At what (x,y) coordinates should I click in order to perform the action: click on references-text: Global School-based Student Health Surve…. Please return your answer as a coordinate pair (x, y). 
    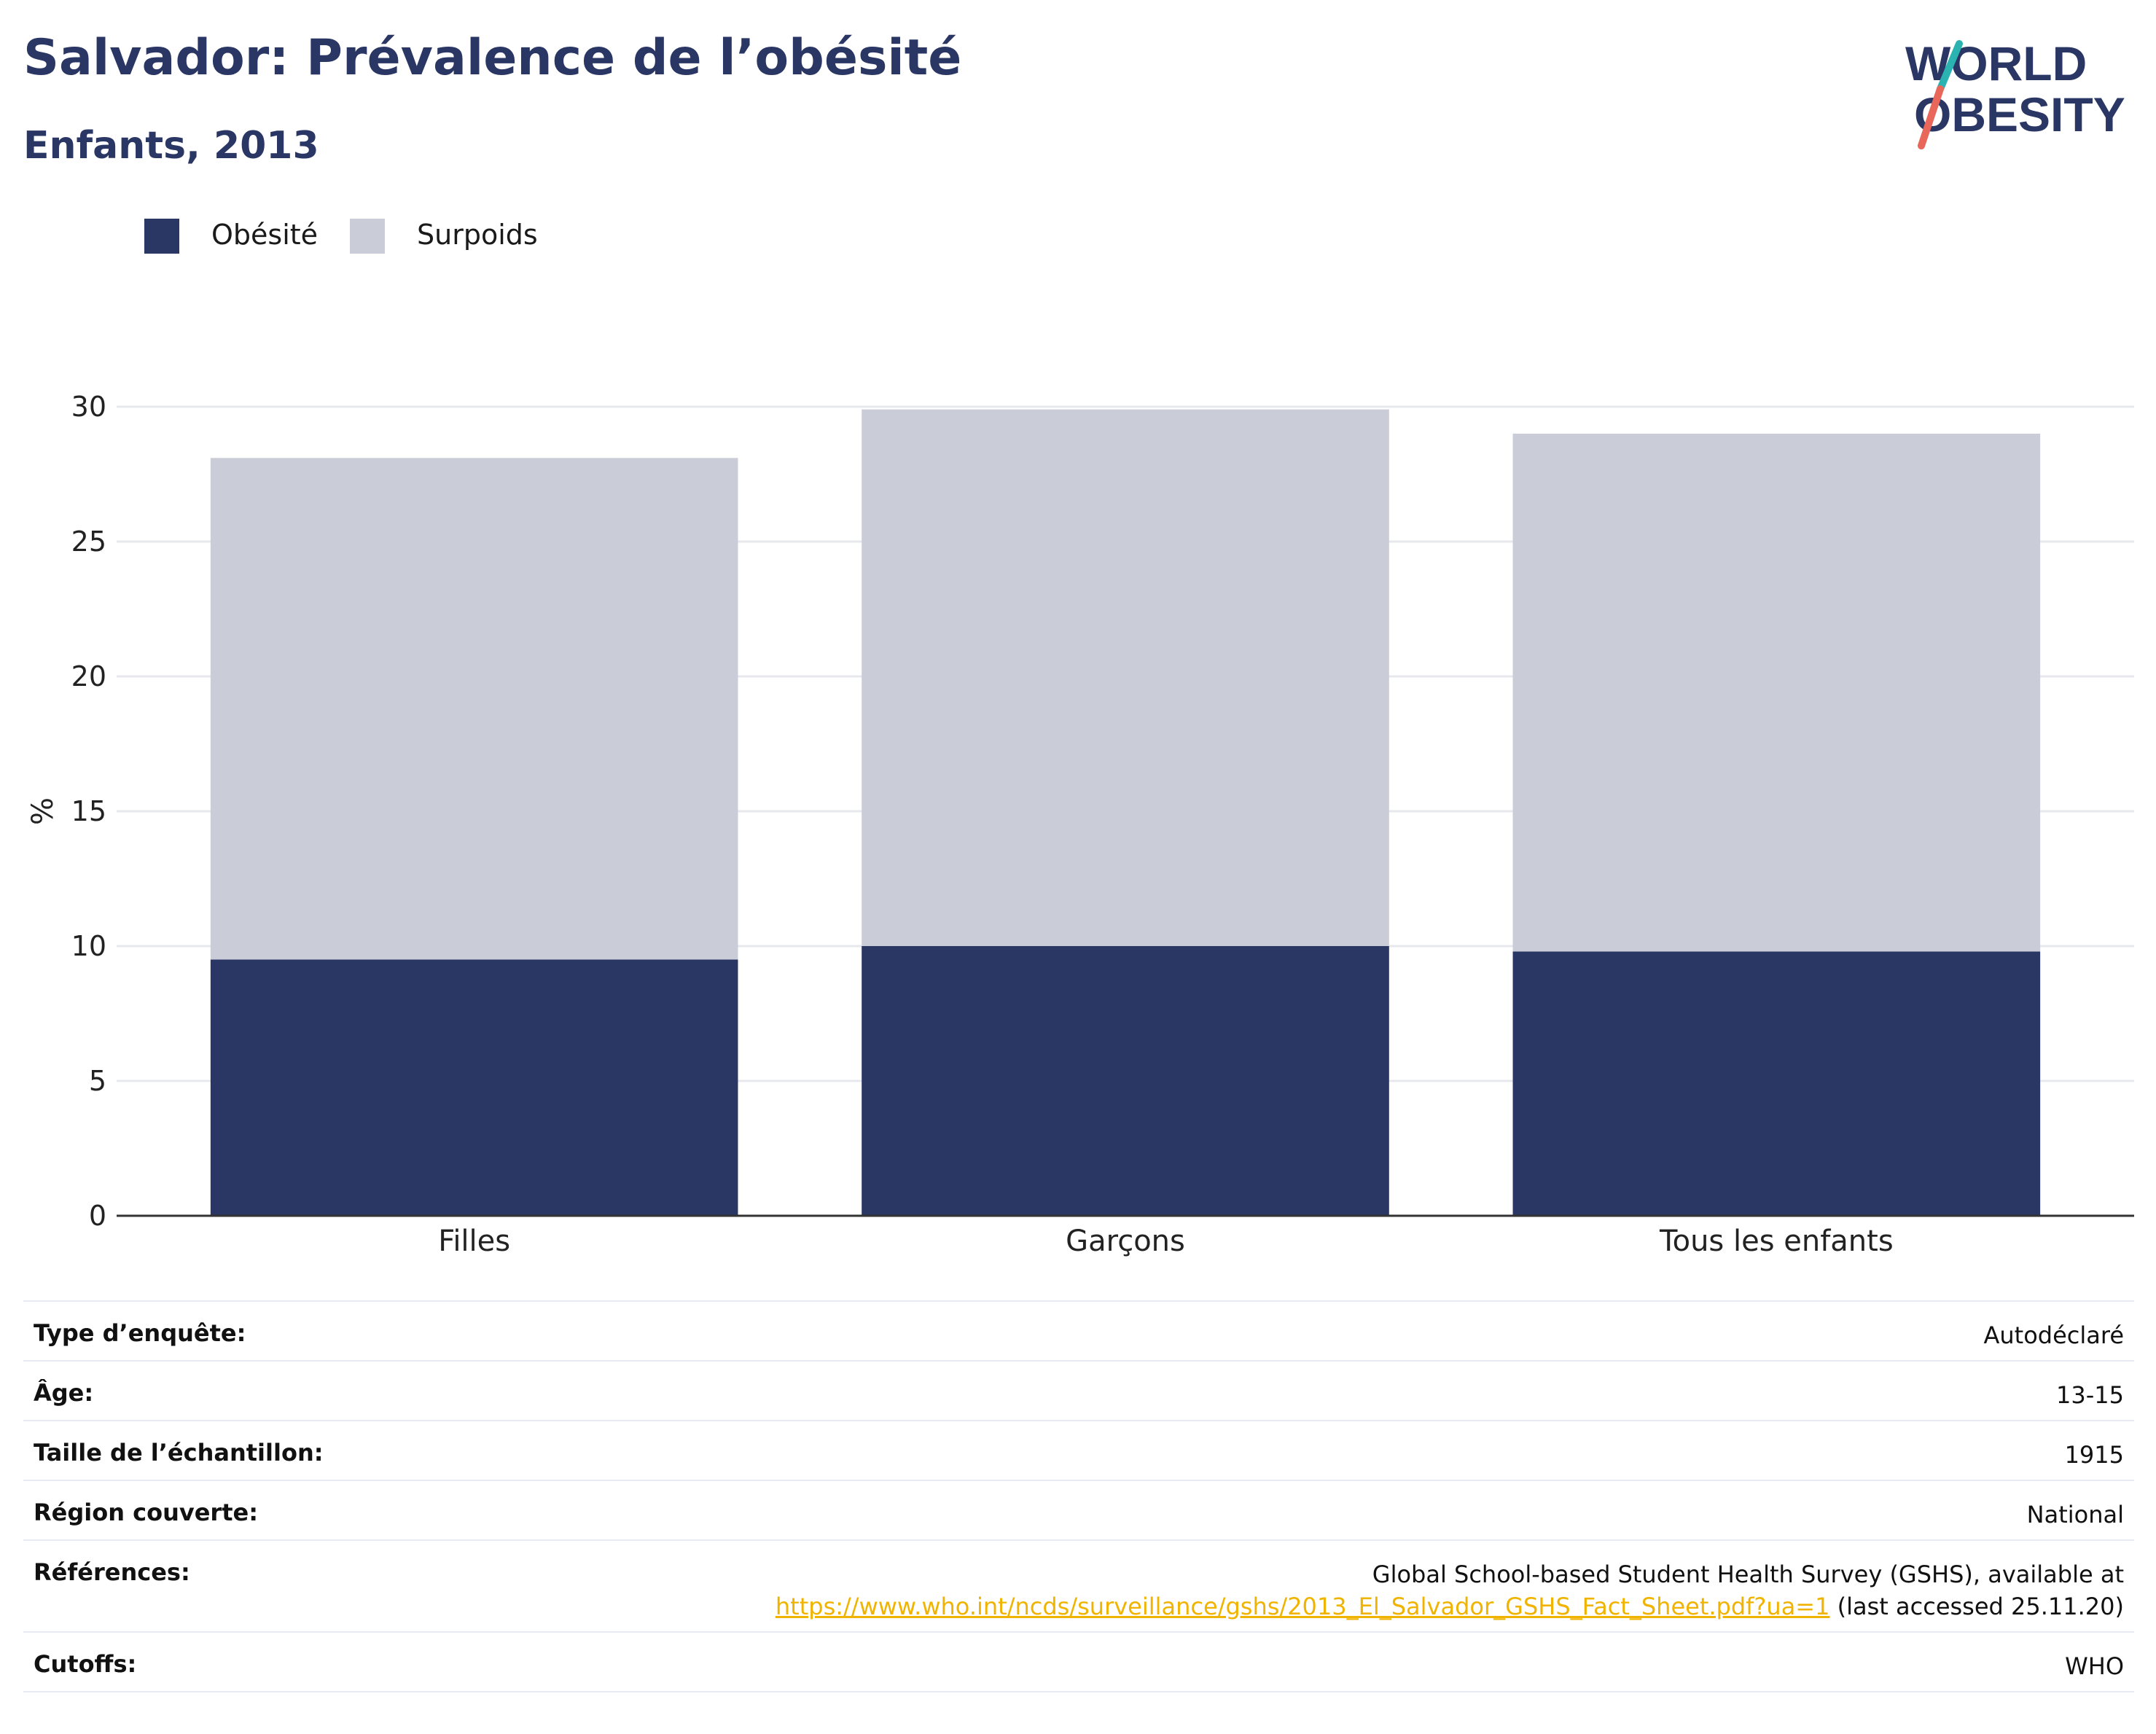
    Looking at the image, I should click on (1748, 1574).